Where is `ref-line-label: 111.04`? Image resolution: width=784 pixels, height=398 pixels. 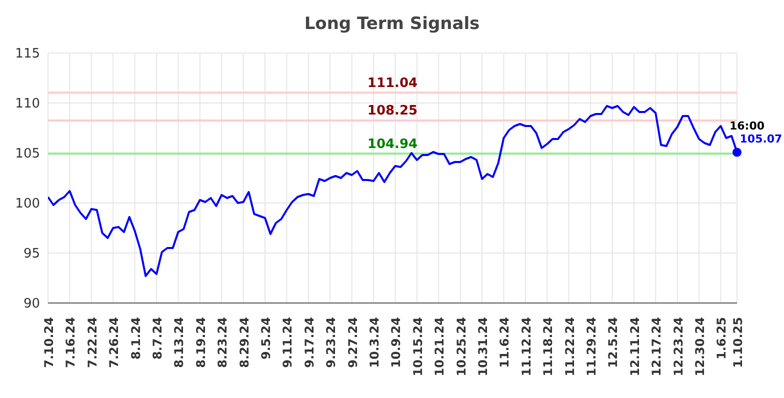
ref-line-label: 111.04 is located at coordinates (392, 83).